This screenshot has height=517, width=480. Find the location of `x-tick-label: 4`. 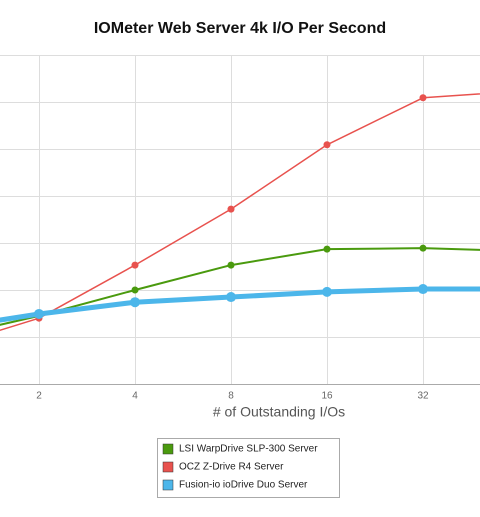

x-tick-label: 4 is located at coordinates (135, 396).